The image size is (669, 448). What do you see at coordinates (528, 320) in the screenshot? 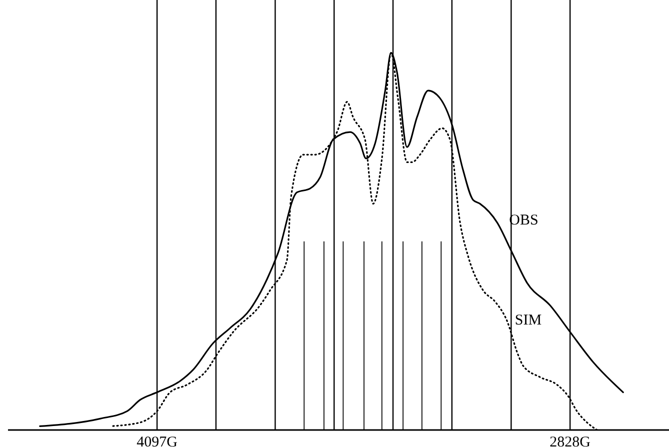
I see `series-label: SIM` at bounding box center [528, 320].